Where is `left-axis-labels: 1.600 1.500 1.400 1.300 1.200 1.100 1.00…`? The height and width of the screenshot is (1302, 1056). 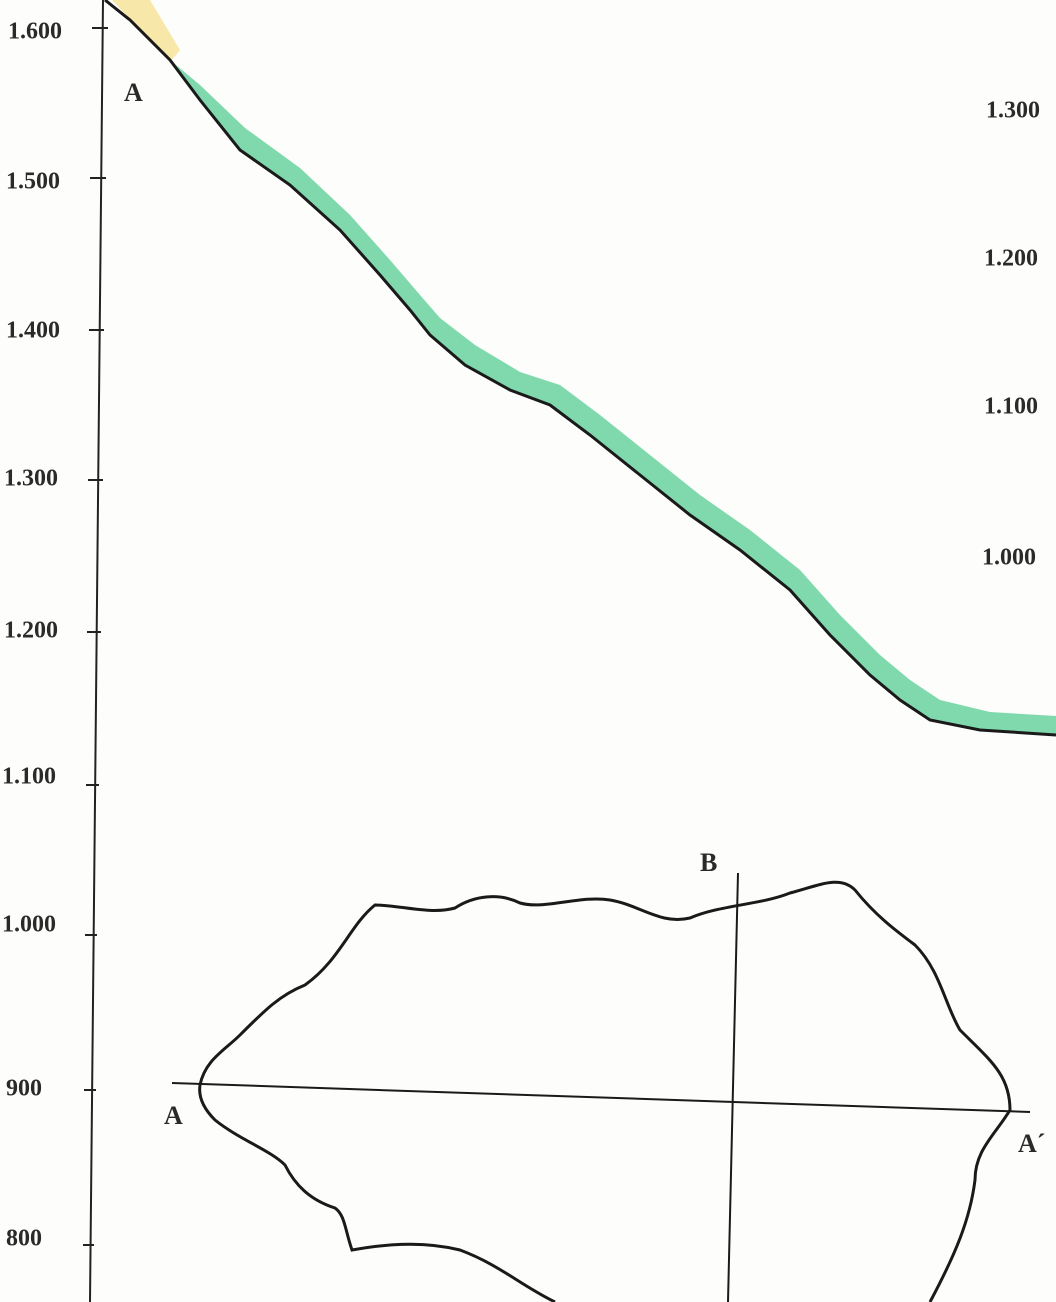 left-axis-labels: 1.600 1.500 1.400 1.300 1.200 1.100 1.00… is located at coordinates (32, 635).